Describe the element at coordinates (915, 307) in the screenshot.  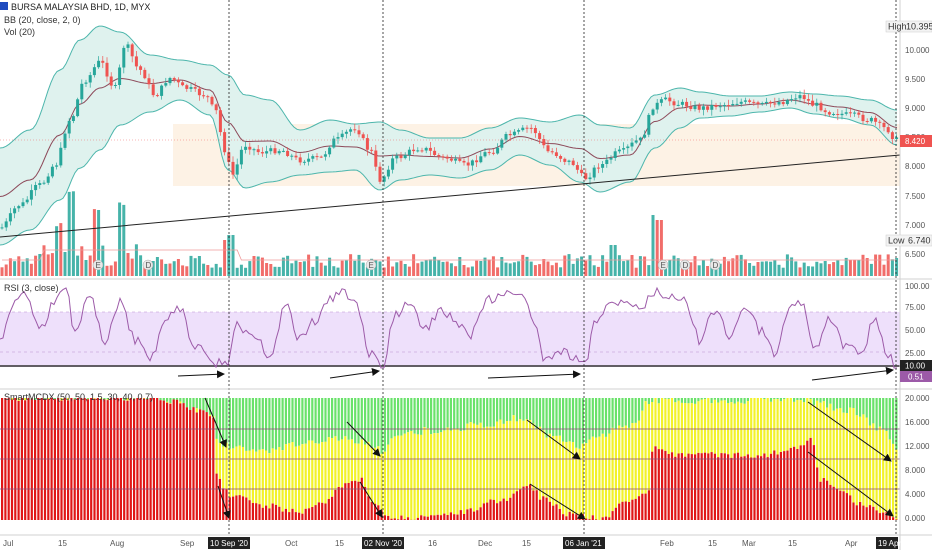
I see `rsi-tick: 75.00` at that location.